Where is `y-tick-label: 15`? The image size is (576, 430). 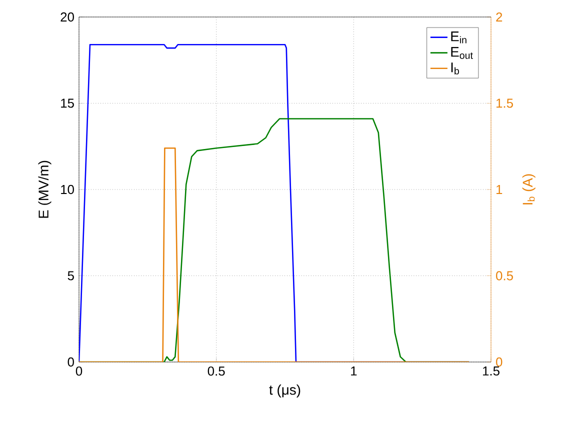 y-tick-label: 15 is located at coordinates (67, 103).